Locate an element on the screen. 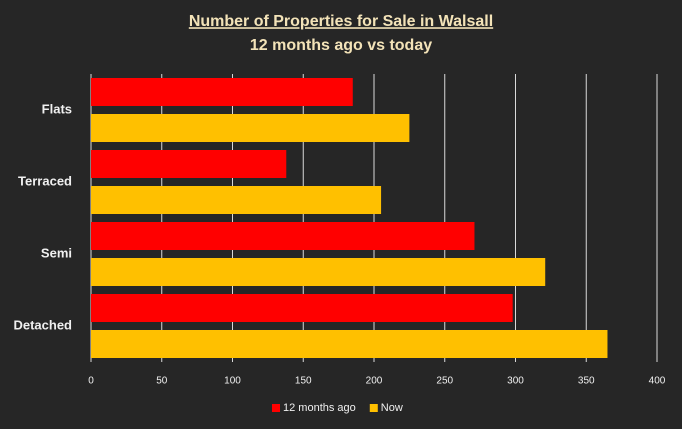  chart-subtitle: 12 months ago vs today is located at coordinates (341, 45).